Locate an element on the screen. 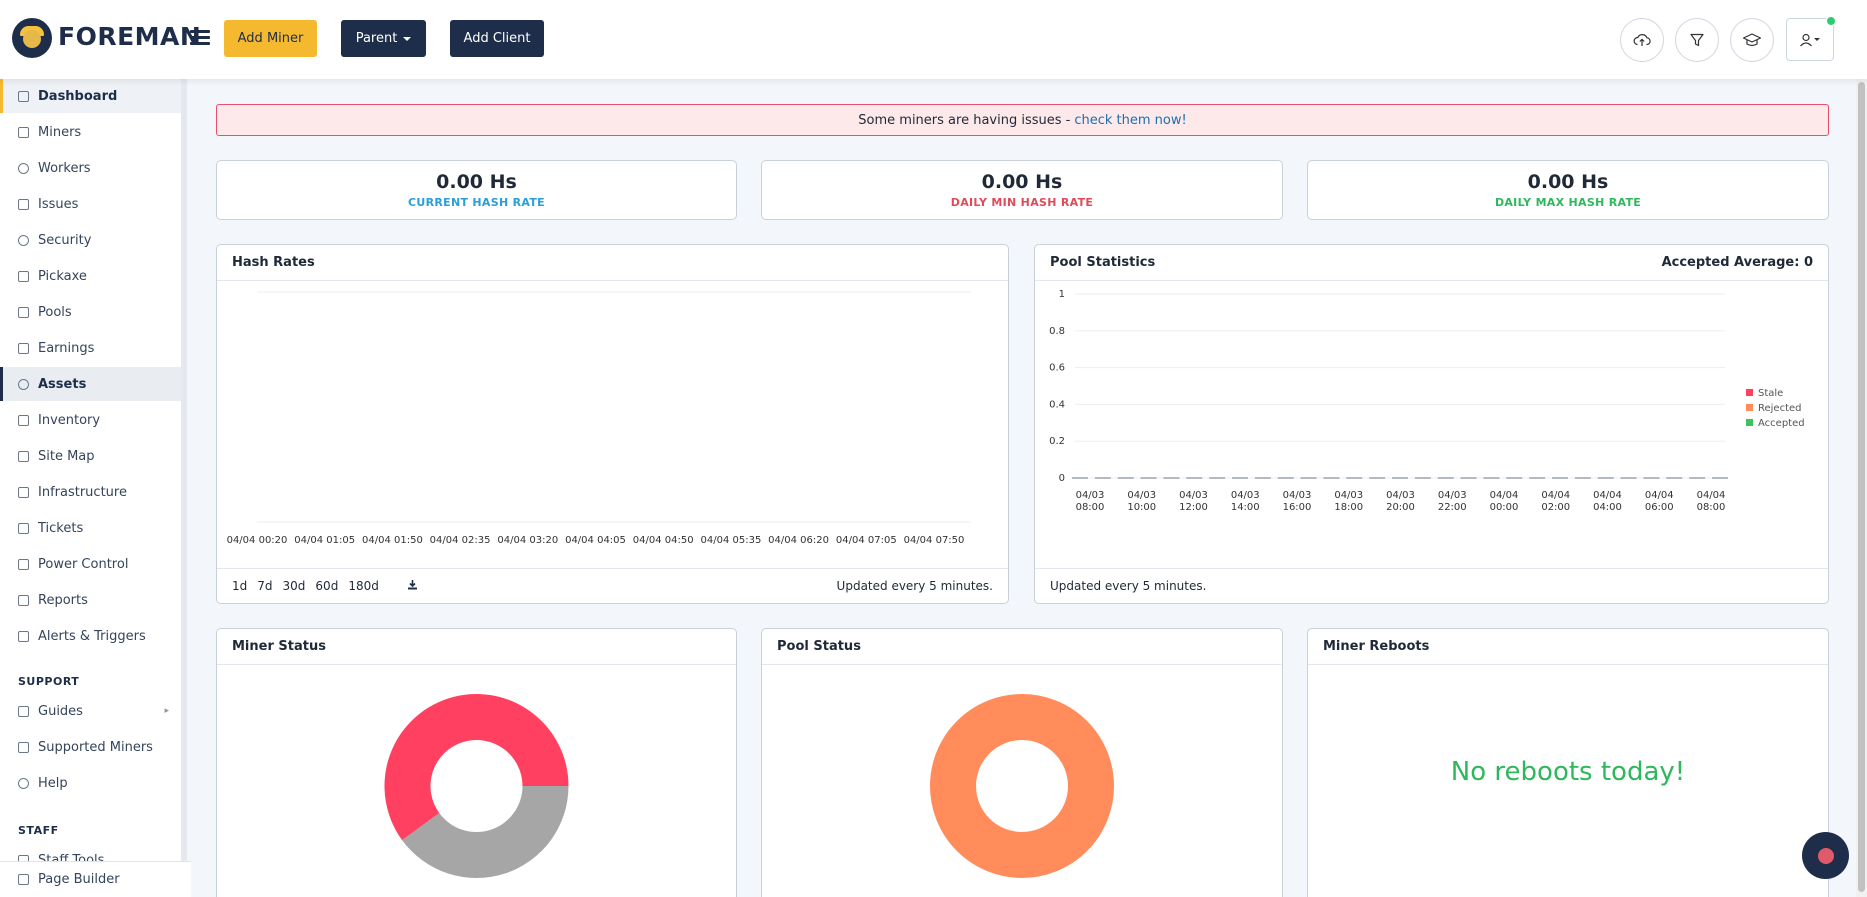 Image resolution: width=1867 pixels, height=897 pixels. panel-header: Pool Statistics Accepted Average: 0 is located at coordinates (1431, 263).